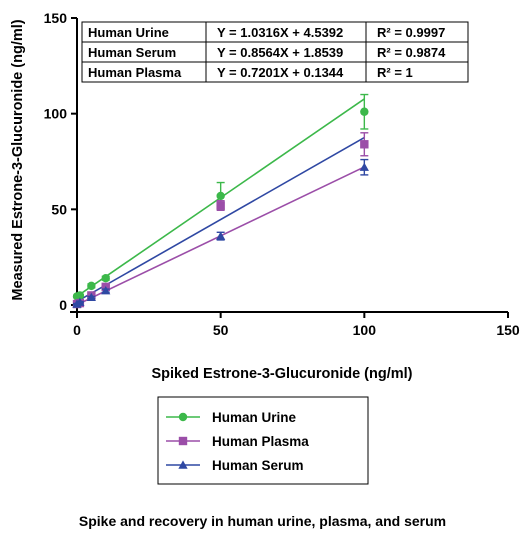 Image resolution: width=525 pixels, height=540 pixels. Describe the element at coordinates (183, 464) in the screenshot. I see `legend-marker-human-serum` at that location.